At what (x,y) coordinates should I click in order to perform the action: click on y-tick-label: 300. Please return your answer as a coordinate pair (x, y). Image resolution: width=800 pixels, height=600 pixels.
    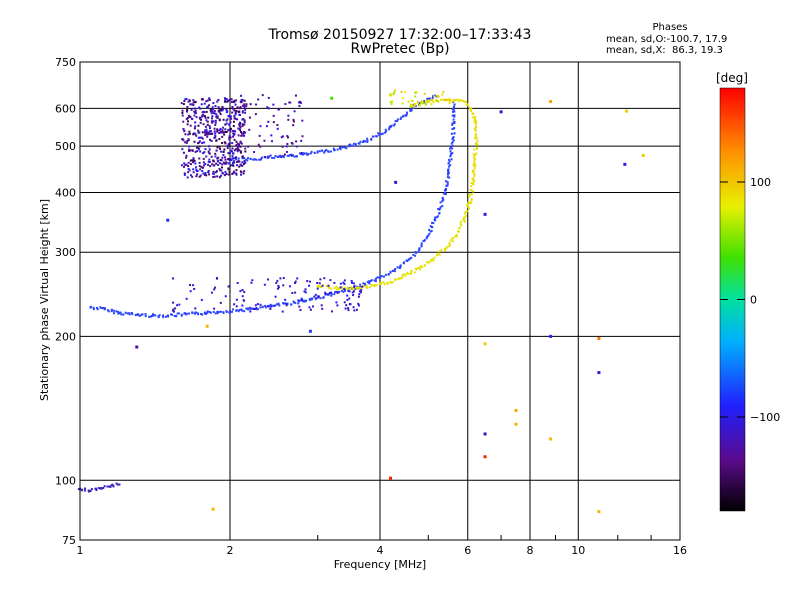
    Looking at the image, I should click on (65, 252).